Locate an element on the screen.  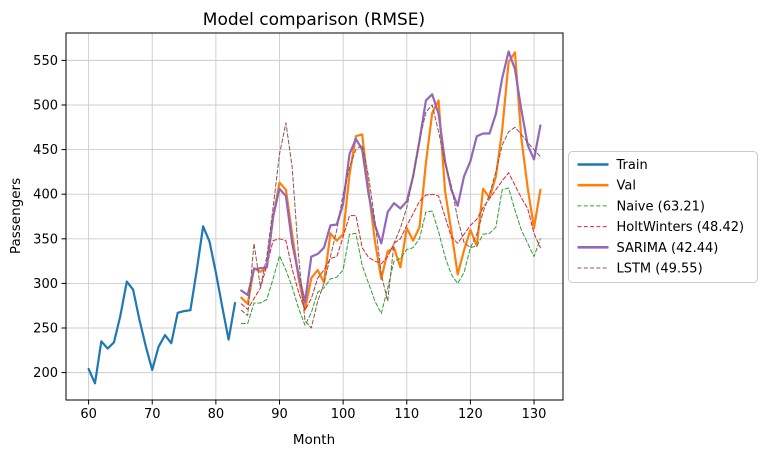
legend-label-val: Val is located at coordinates (626, 186).